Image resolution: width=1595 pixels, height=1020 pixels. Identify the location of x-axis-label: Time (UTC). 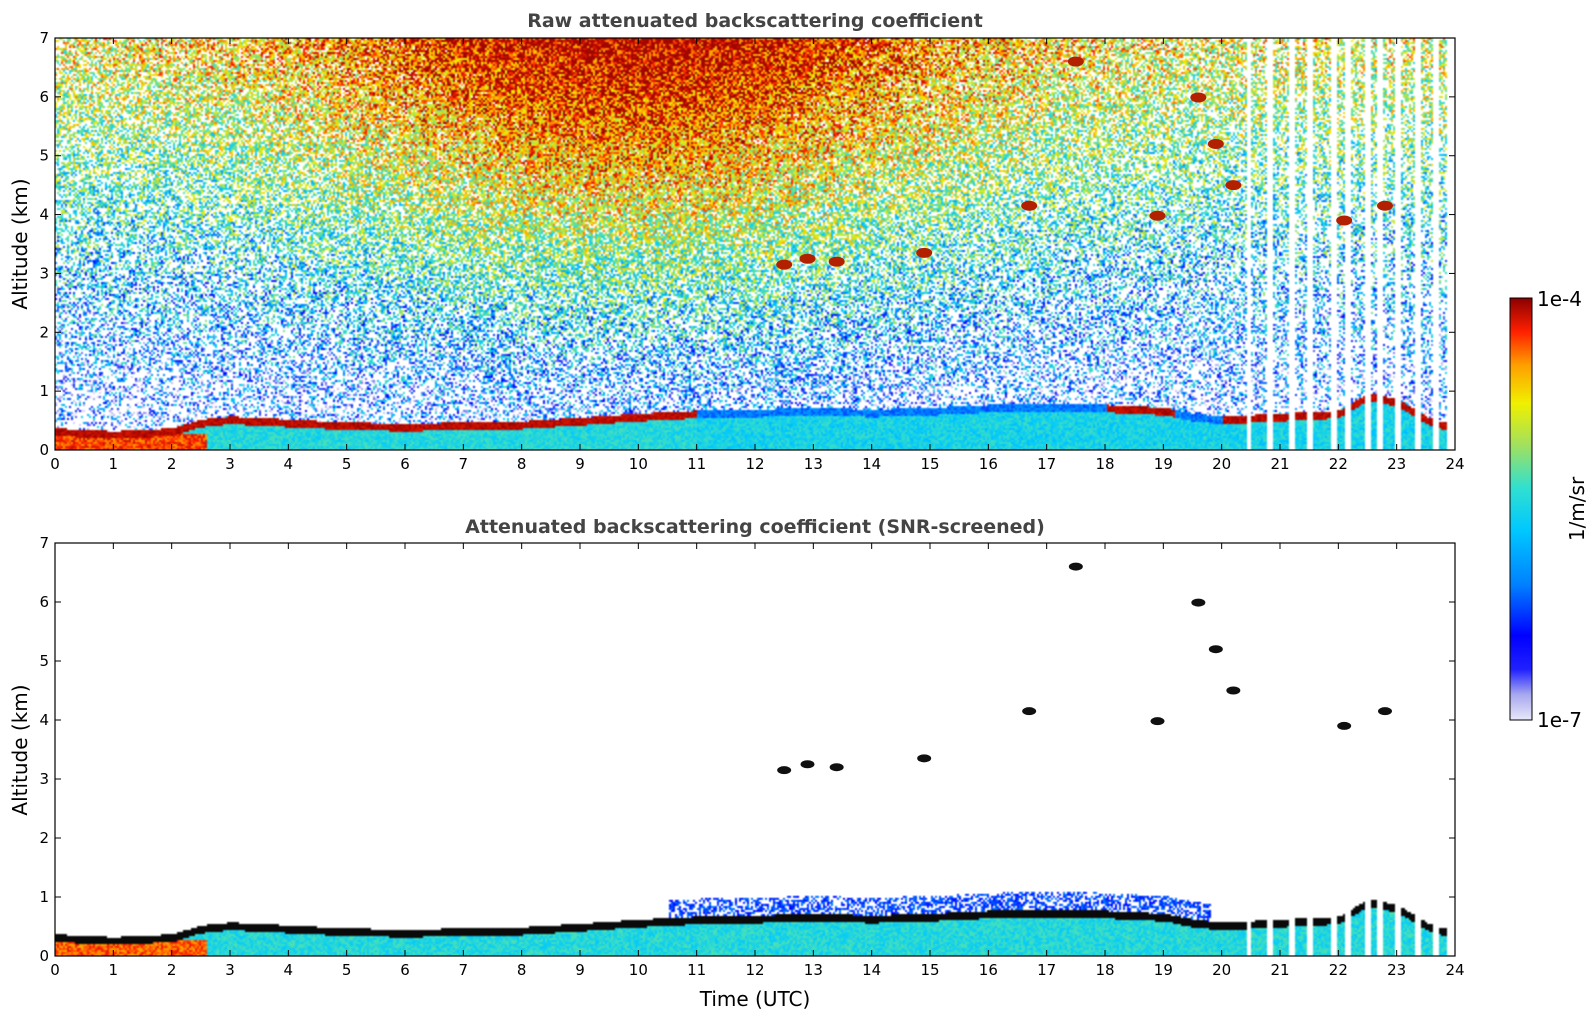
(755, 999).